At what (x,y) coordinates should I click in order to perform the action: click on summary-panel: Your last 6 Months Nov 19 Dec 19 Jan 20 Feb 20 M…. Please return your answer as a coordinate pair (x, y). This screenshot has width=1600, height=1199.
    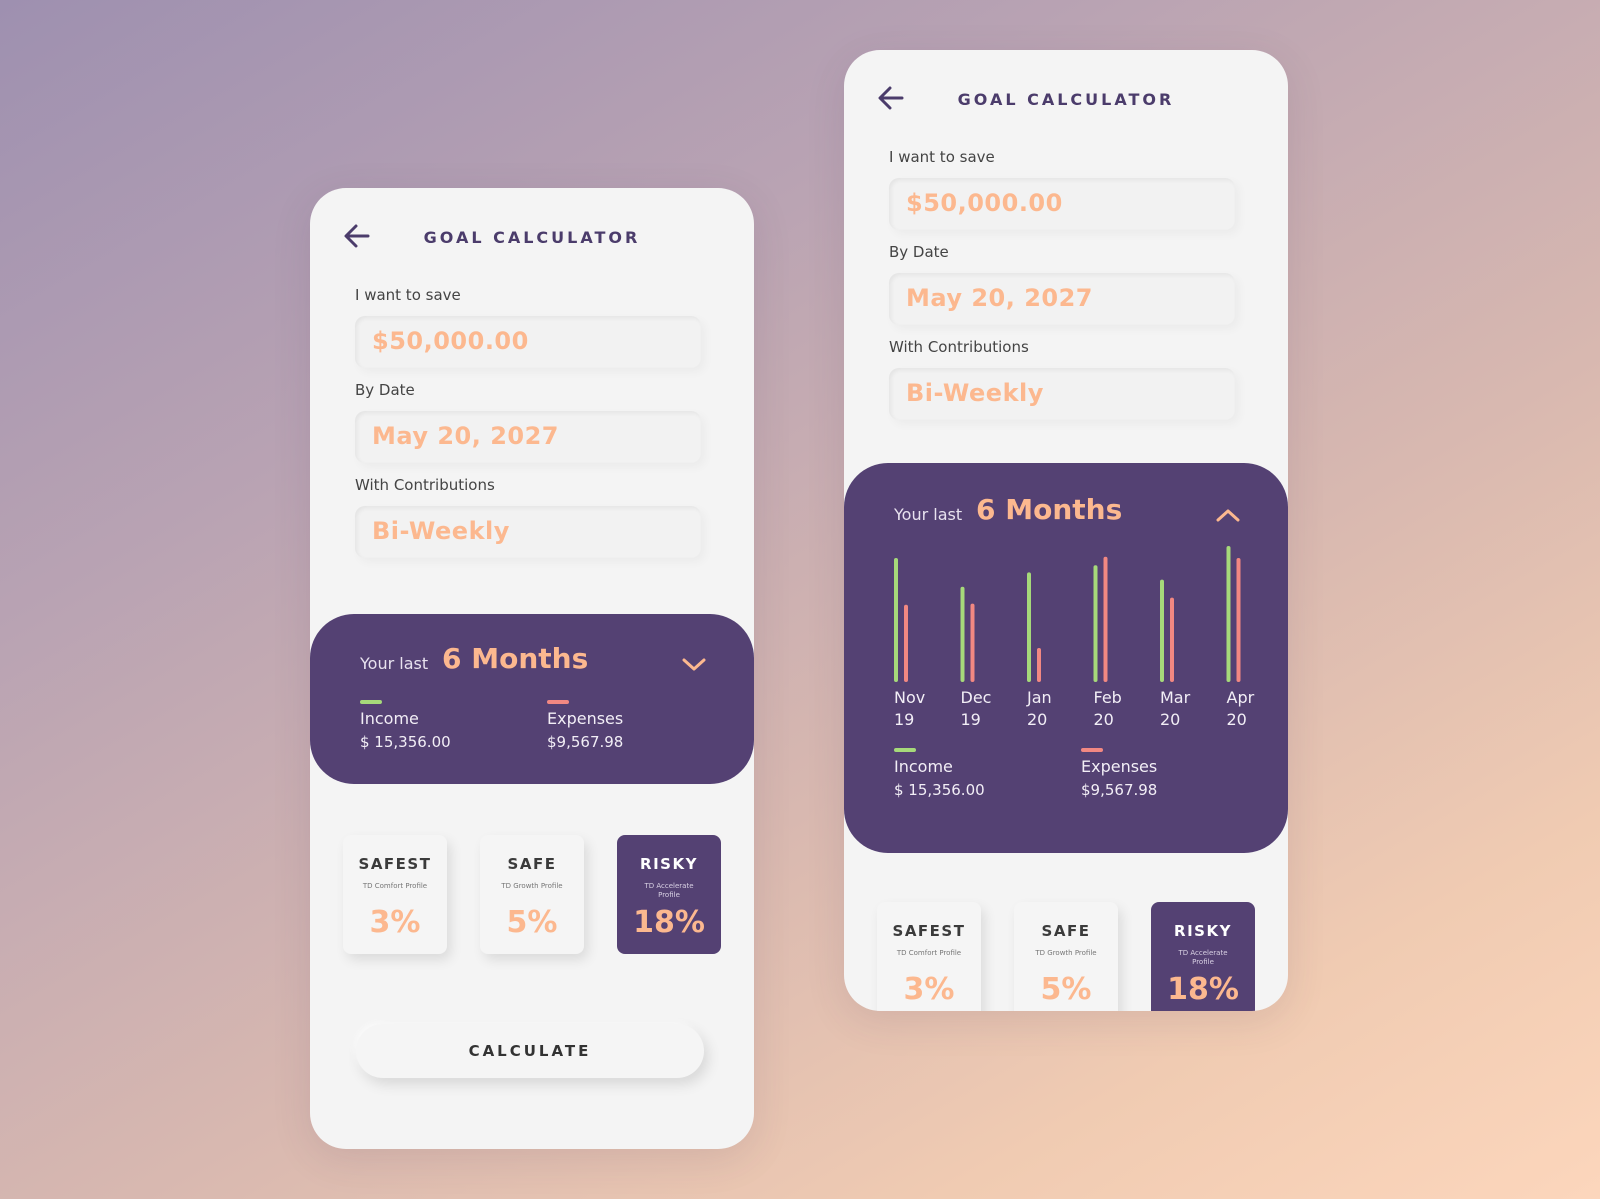
    Looking at the image, I should click on (1066, 658).